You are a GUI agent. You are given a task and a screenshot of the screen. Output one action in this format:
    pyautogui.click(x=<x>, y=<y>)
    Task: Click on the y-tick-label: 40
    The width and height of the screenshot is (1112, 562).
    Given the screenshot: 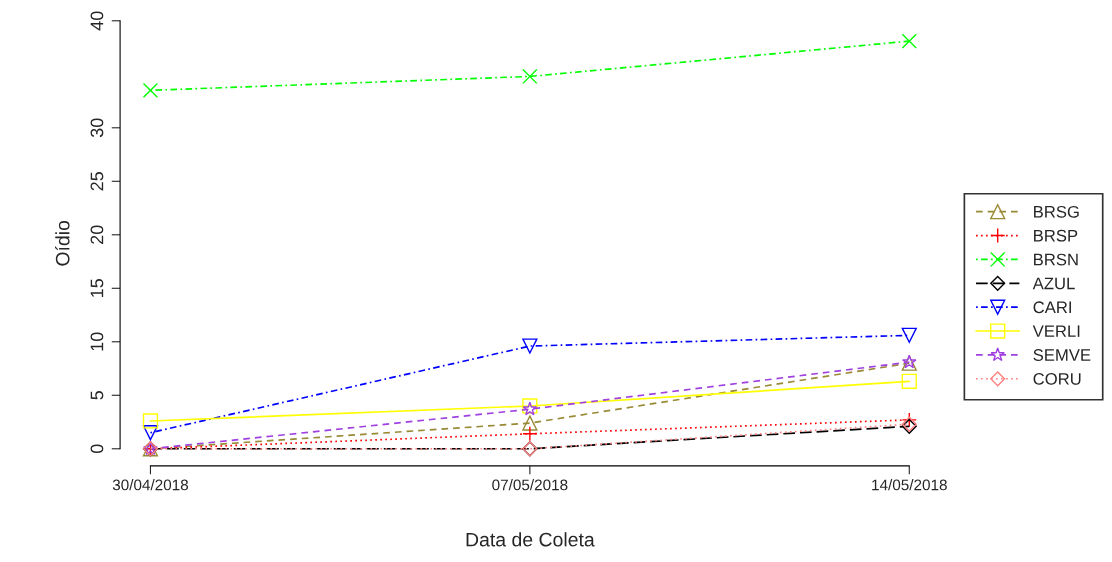 What is the action you would take?
    pyautogui.click(x=97, y=21)
    